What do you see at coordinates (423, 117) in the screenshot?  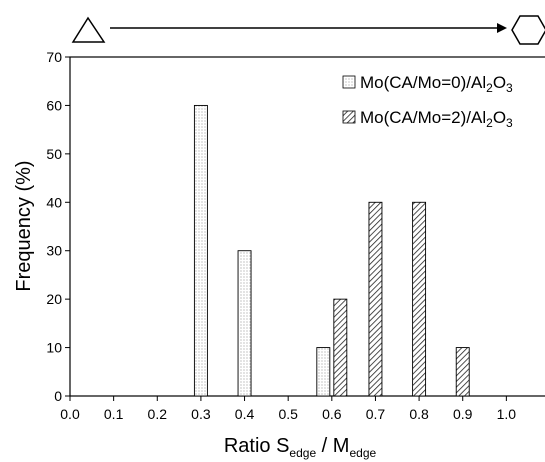 I see `legend-label-series-2-main: Mo(CA/Mo=2)/Al` at bounding box center [423, 117].